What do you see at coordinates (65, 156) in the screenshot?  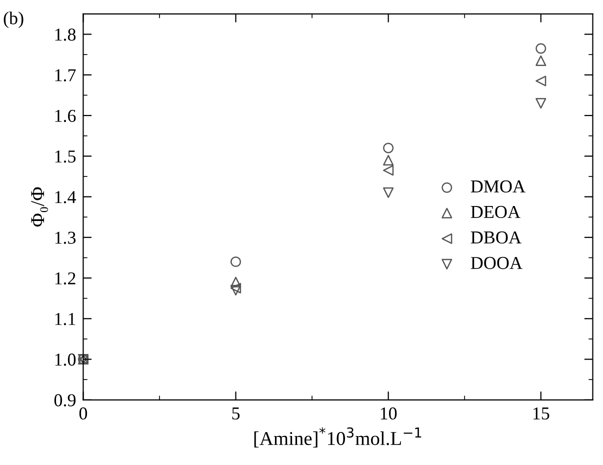 I see `y-tick-label: 1.5` at bounding box center [65, 156].